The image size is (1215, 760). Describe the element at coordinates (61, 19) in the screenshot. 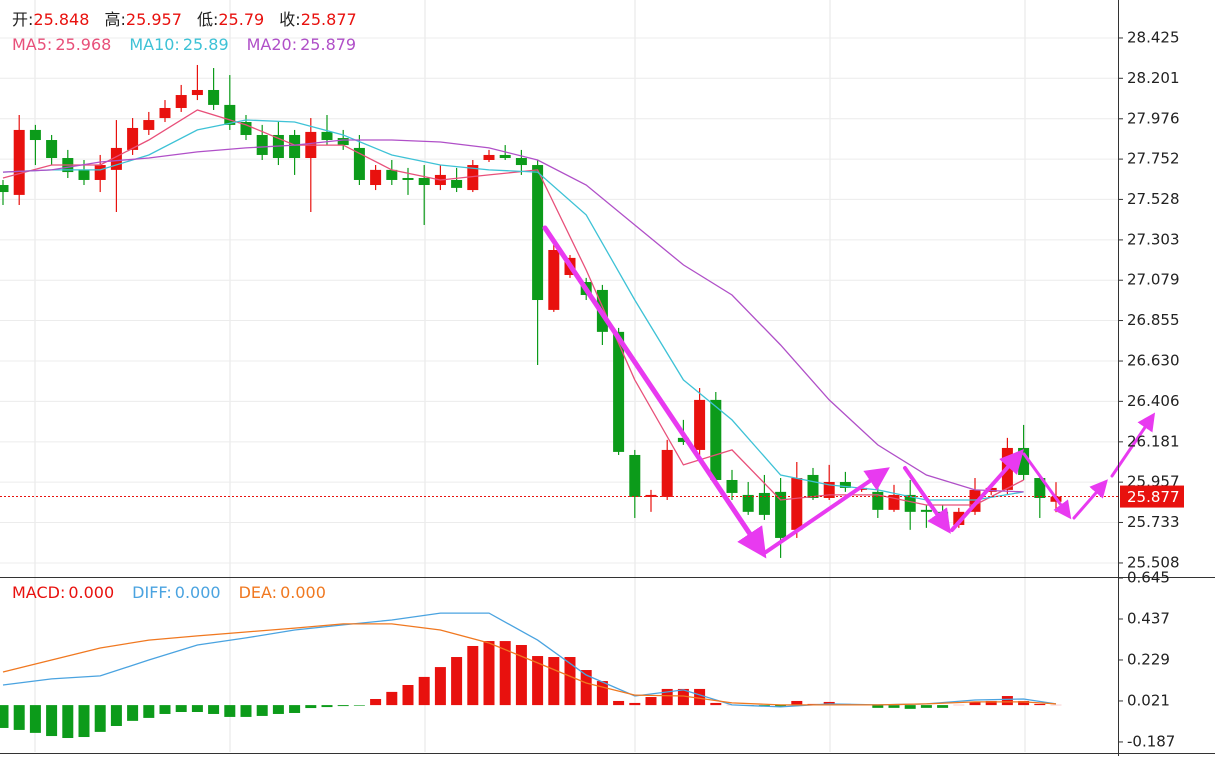

I see `value: 25.848` at that location.